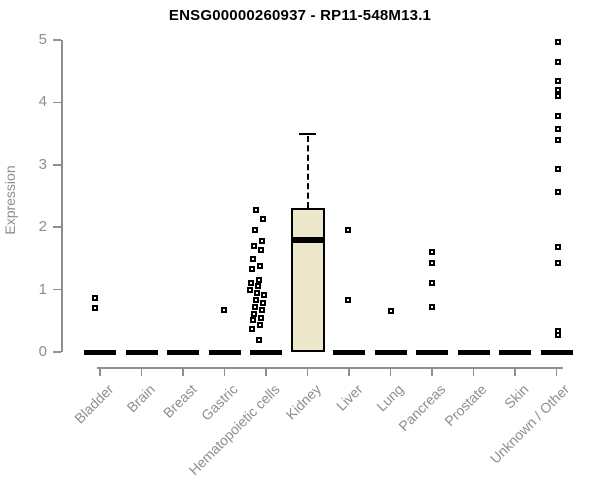 This screenshot has height=500, width=600. What do you see at coordinates (42, 351) in the screenshot?
I see `y-tick-label: 0` at bounding box center [42, 351].